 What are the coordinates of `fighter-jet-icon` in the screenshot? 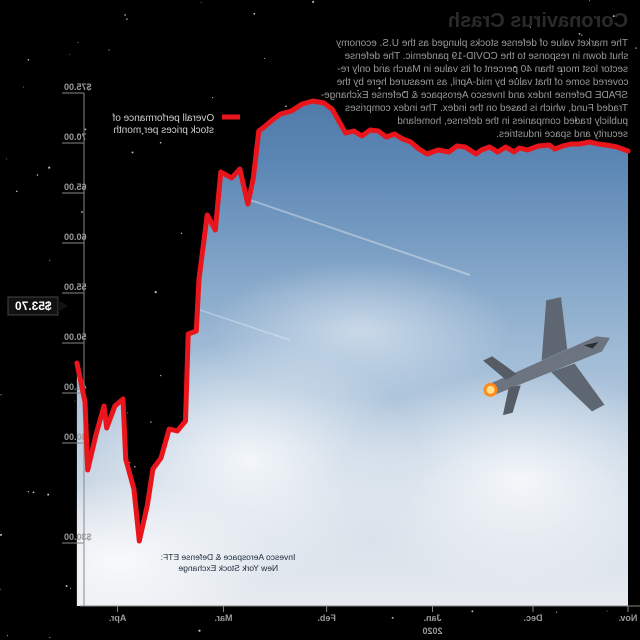 It's located at (546, 356).